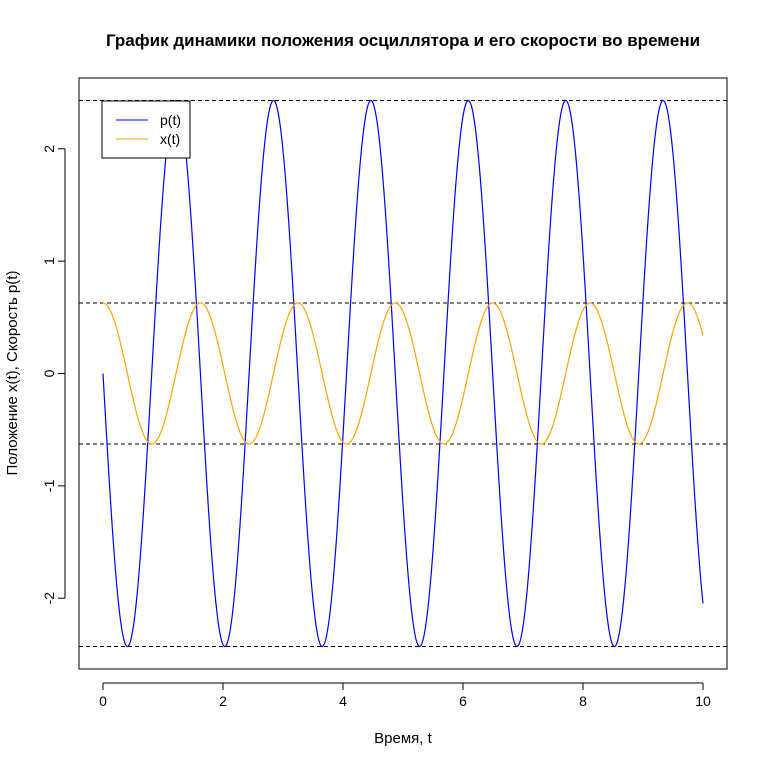 This screenshot has height=768, width=768. Describe the element at coordinates (703, 701) in the screenshot. I see `x-tick-label-10: 10` at that location.